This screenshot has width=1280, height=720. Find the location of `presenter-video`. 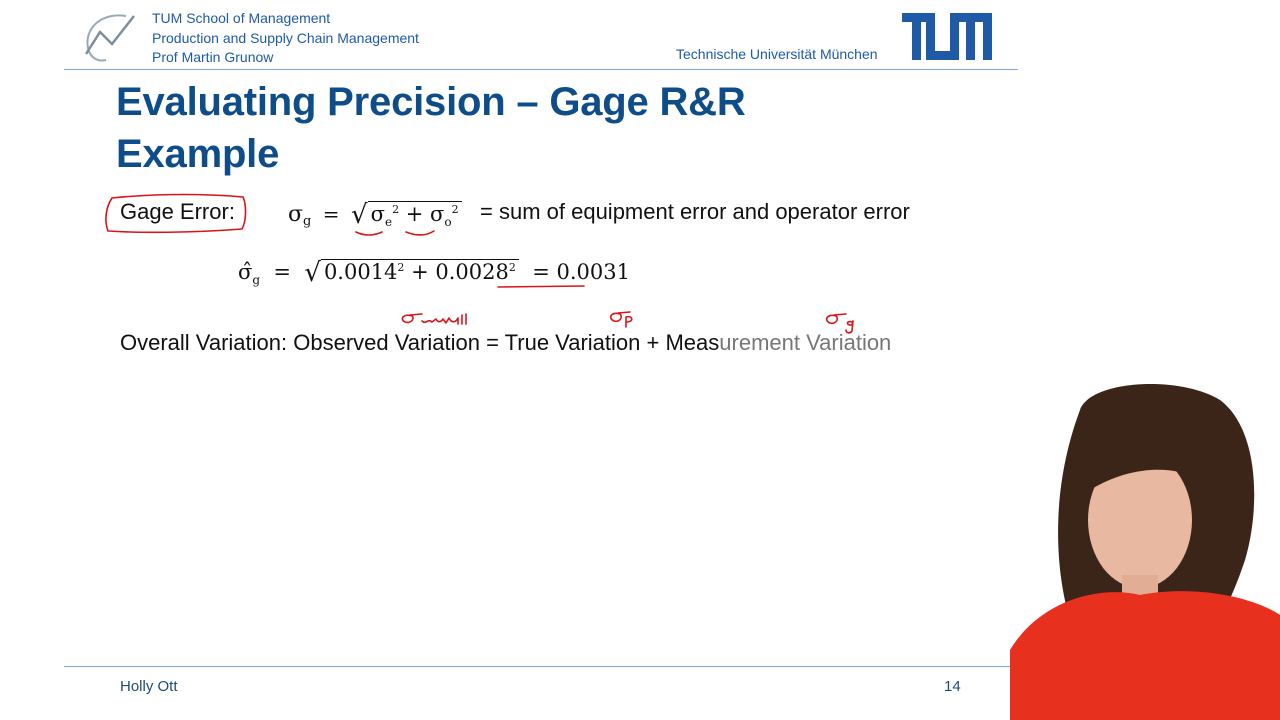

presenter-video is located at coordinates (1145, 551).